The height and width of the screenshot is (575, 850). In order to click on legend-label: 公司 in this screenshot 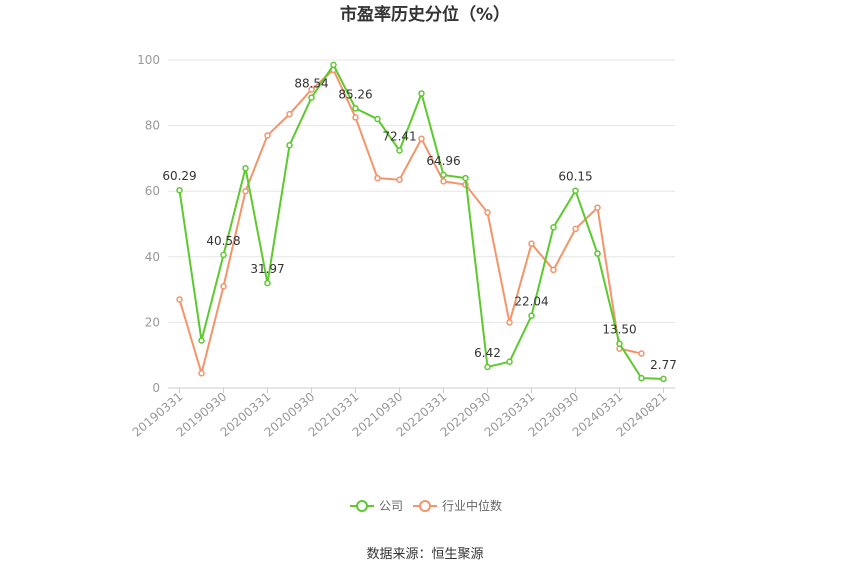, I will do `click(391, 506)`.